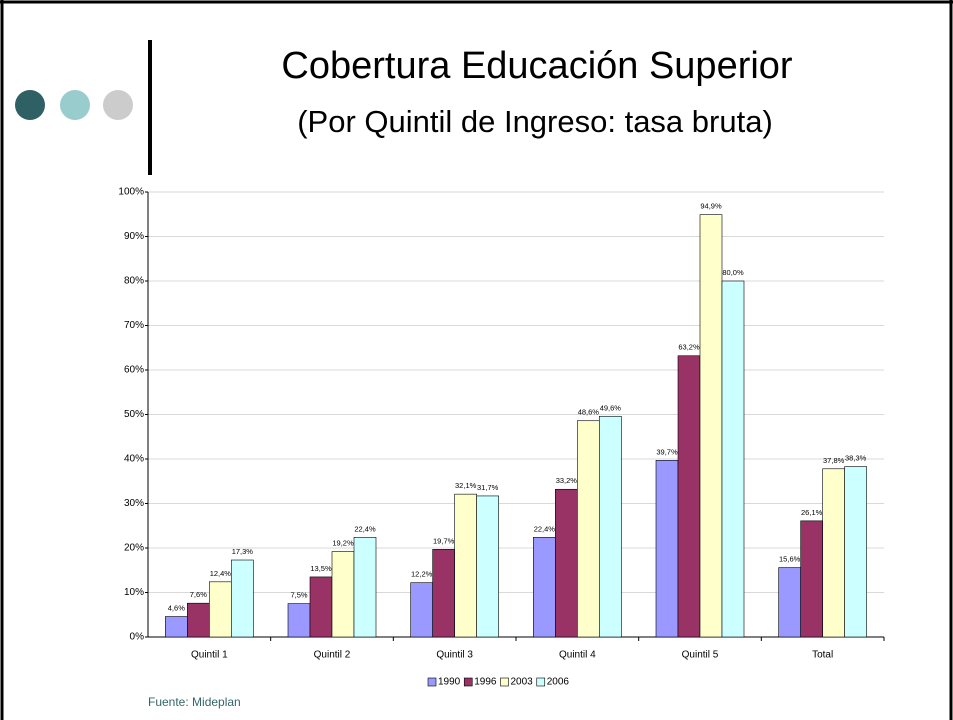  What do you see at coordinates (298, 595) in the screenshot?
I see `value-label: 7,5%` at bounding box center [298, 595].